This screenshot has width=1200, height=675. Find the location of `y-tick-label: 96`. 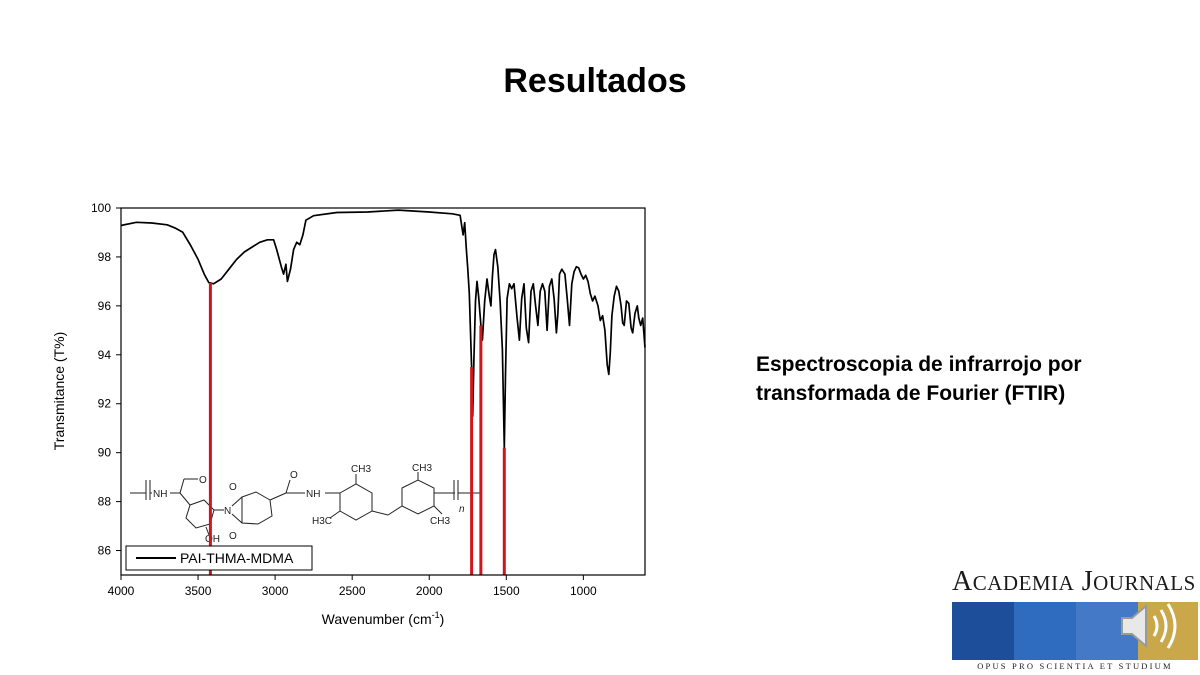

y-tick-label: 96 is located at coordinates (105, 306).